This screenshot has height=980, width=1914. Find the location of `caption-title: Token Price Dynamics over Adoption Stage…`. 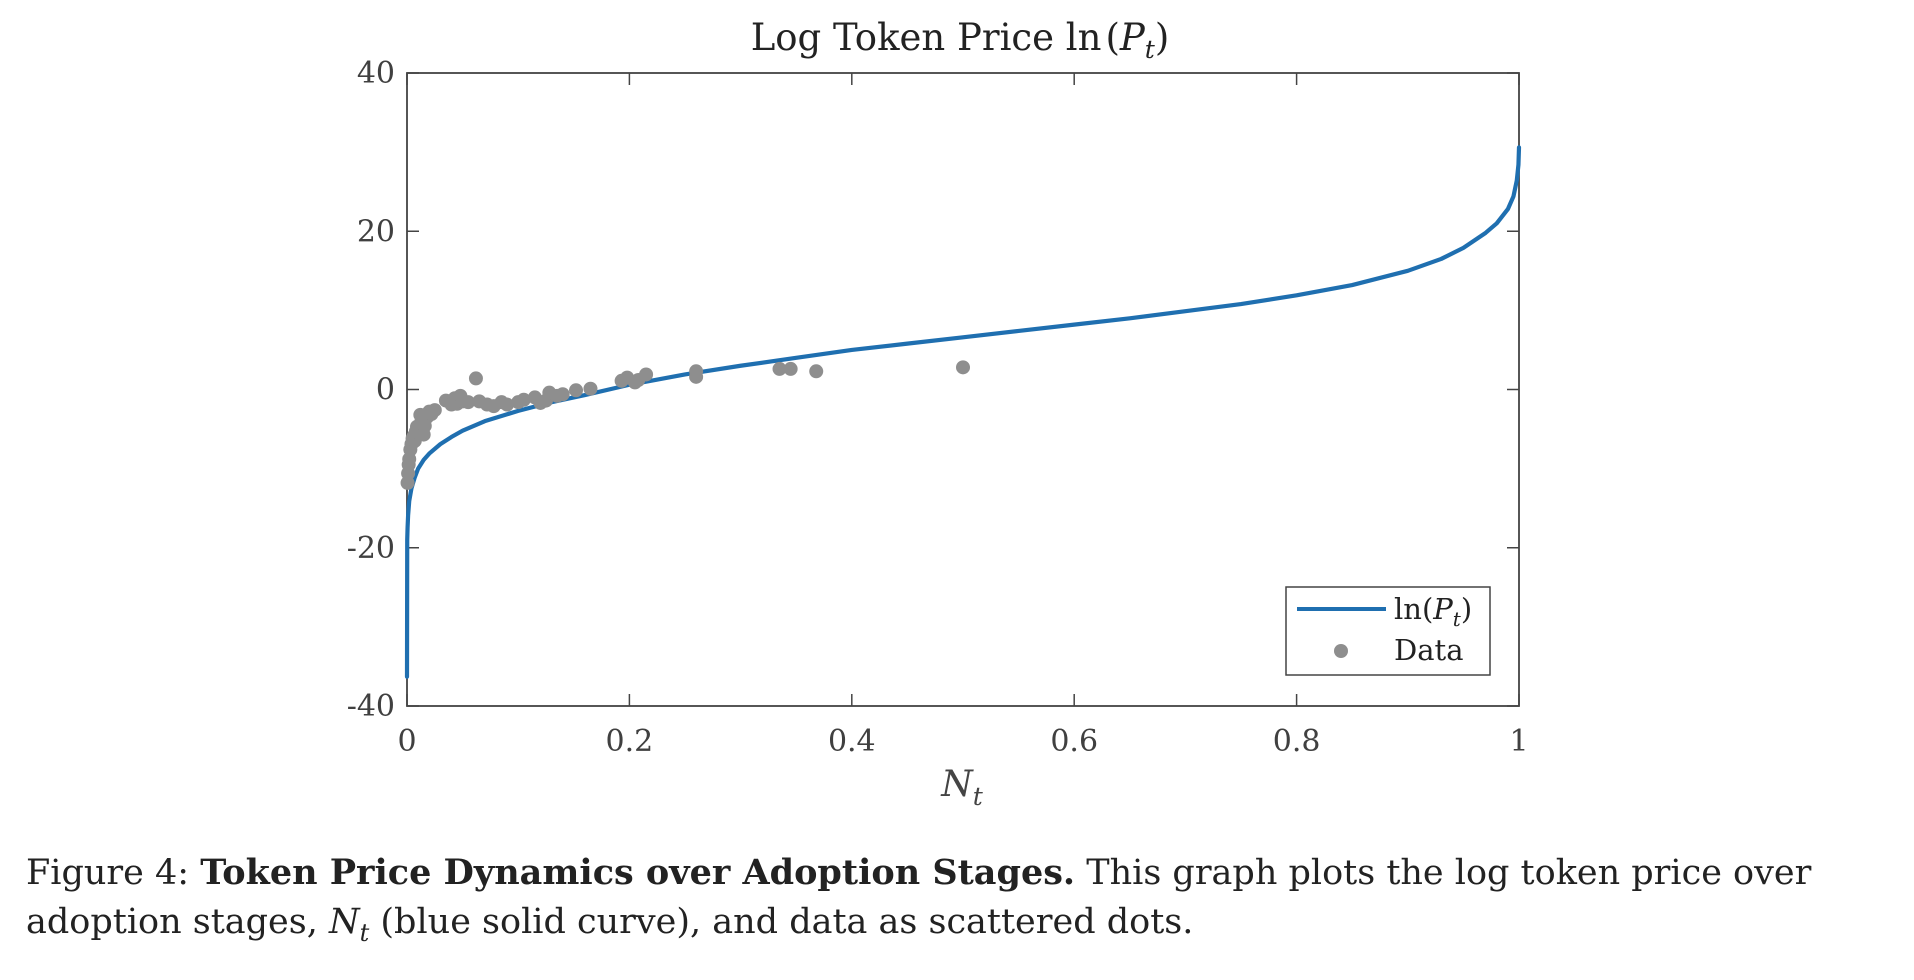

caption-title: Token Price Dynamics over Adoption Stage… is located at coordinates (638, 872).